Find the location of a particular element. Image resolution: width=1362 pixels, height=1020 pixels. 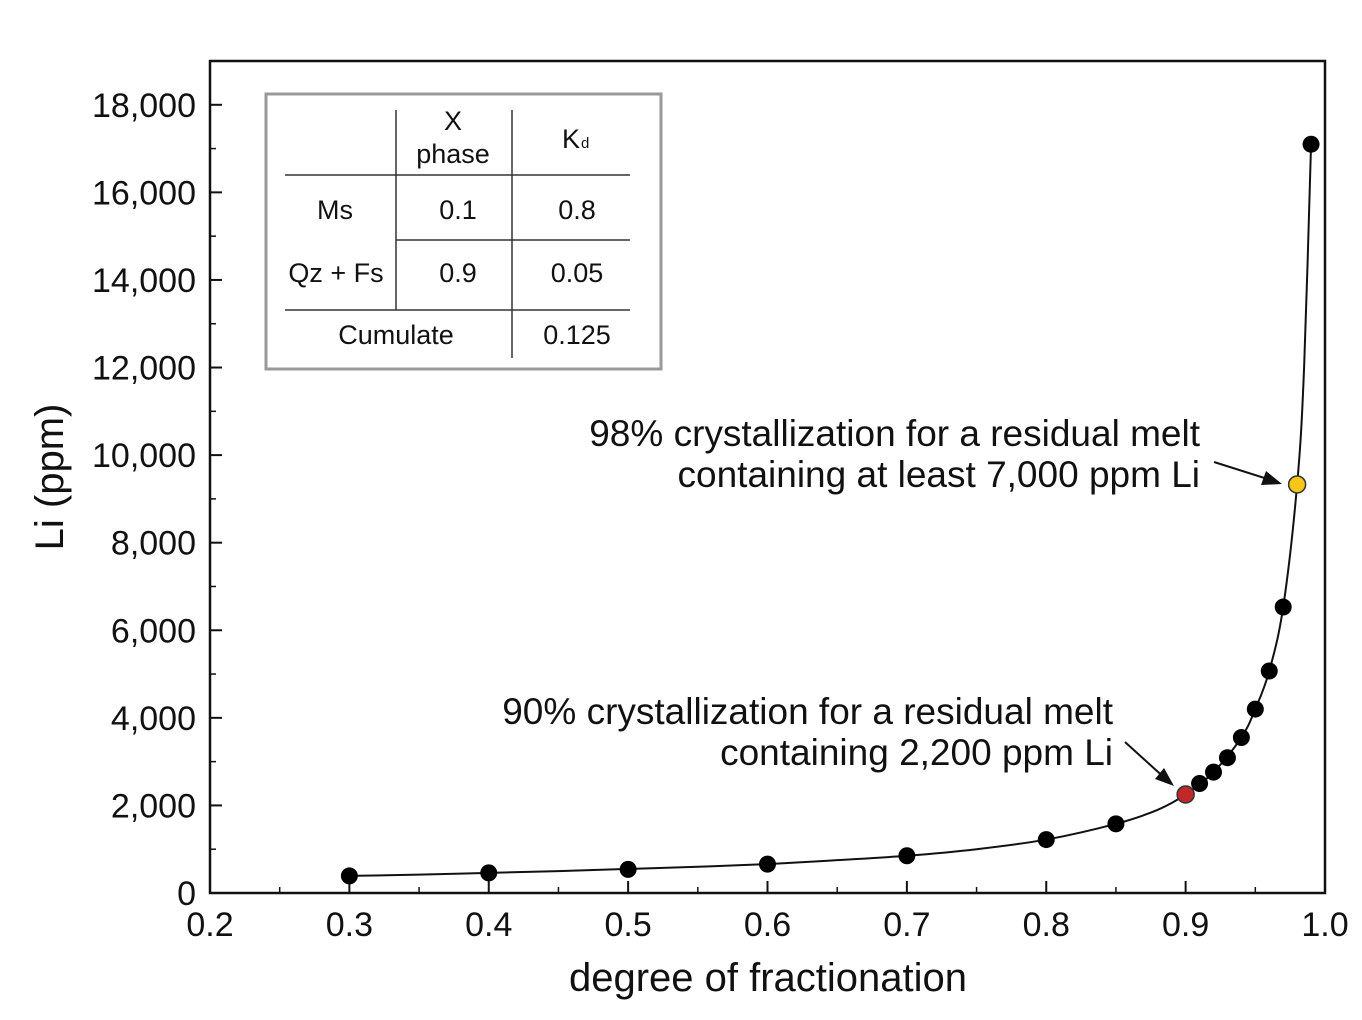

y-tick-label: 14,000 is located at coordinates (144, 281).